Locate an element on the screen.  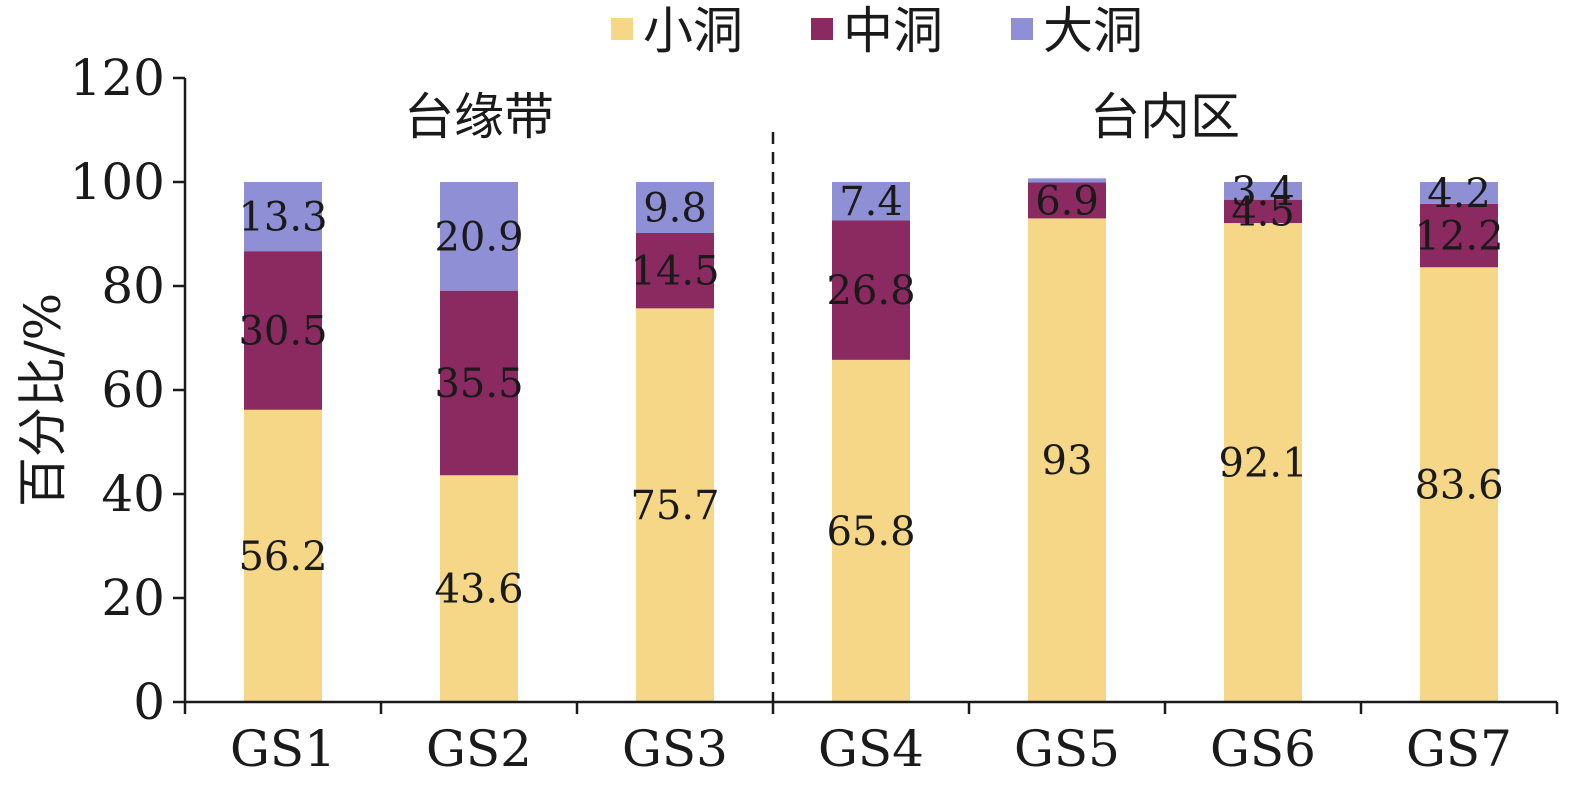
data-label-GS7-series-2: 4.2 is located at coordinates (1459, 194).